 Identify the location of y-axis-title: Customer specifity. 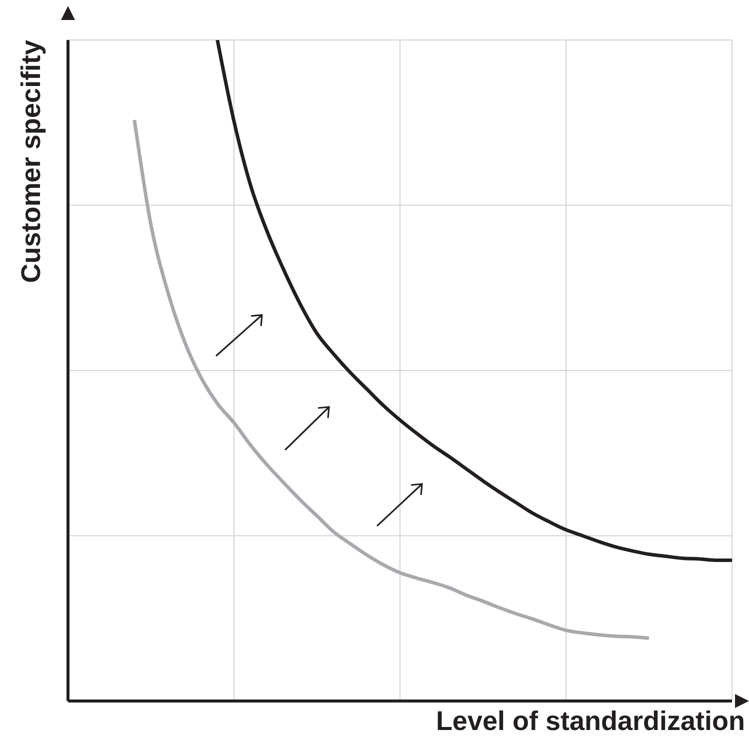
(31, 163).